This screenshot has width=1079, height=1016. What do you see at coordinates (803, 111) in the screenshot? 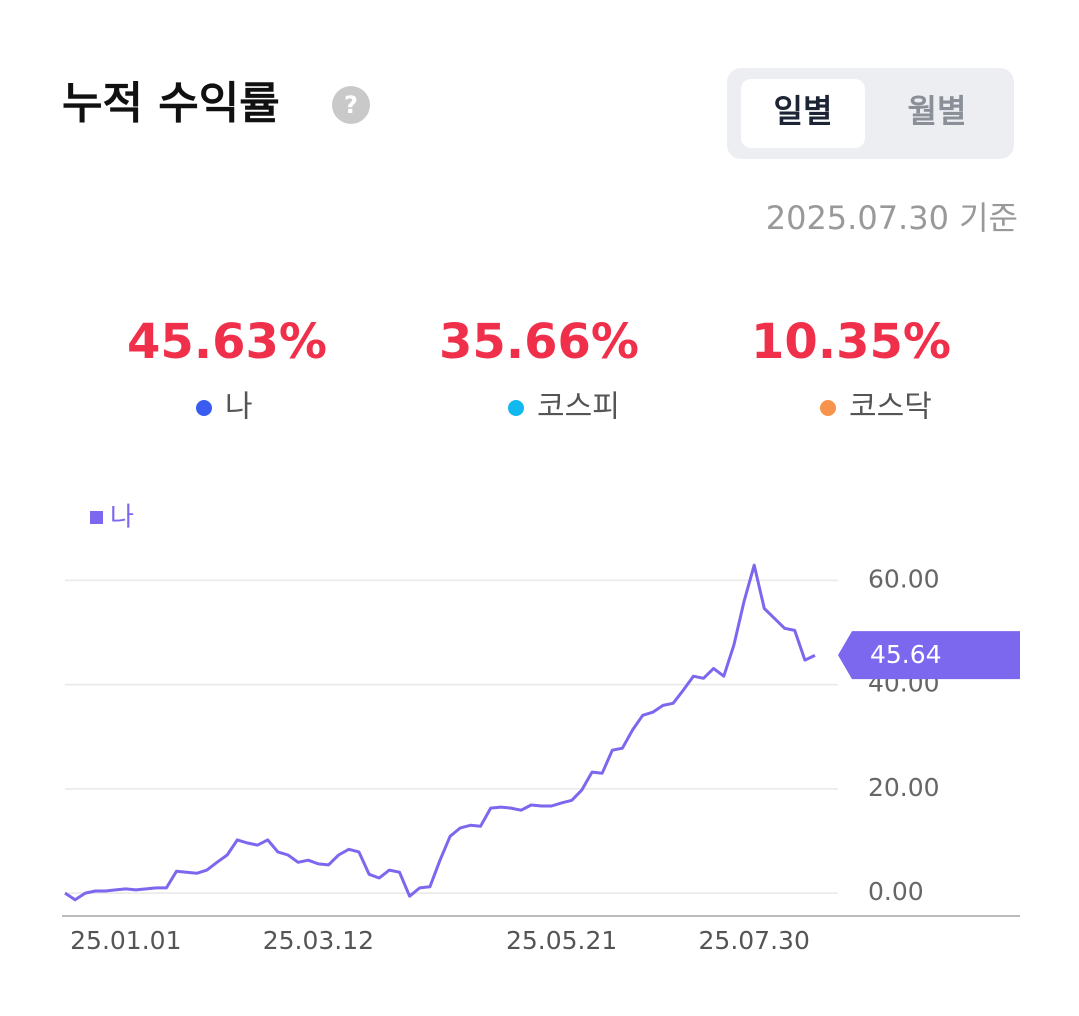
I see `tab: 일별` at bounding box center [803, 111].